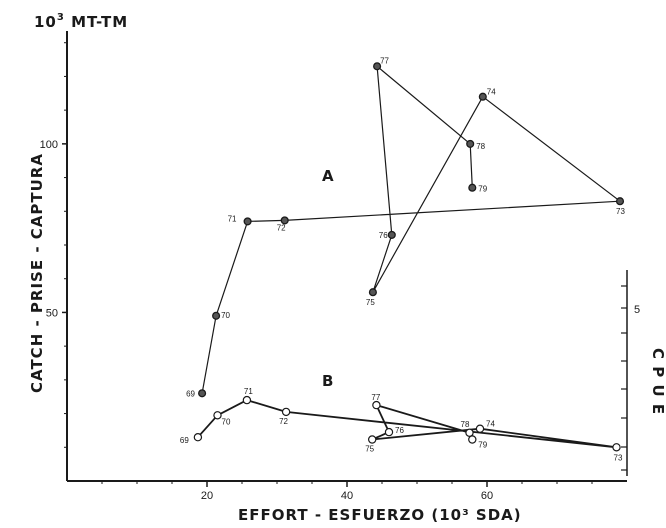 The width and height of the screenshot is (666, 528). What do you see at coordinates (283, 421) in the screenshot?
I see `point-label-B-72: 72` at bounding box center [283, 421].